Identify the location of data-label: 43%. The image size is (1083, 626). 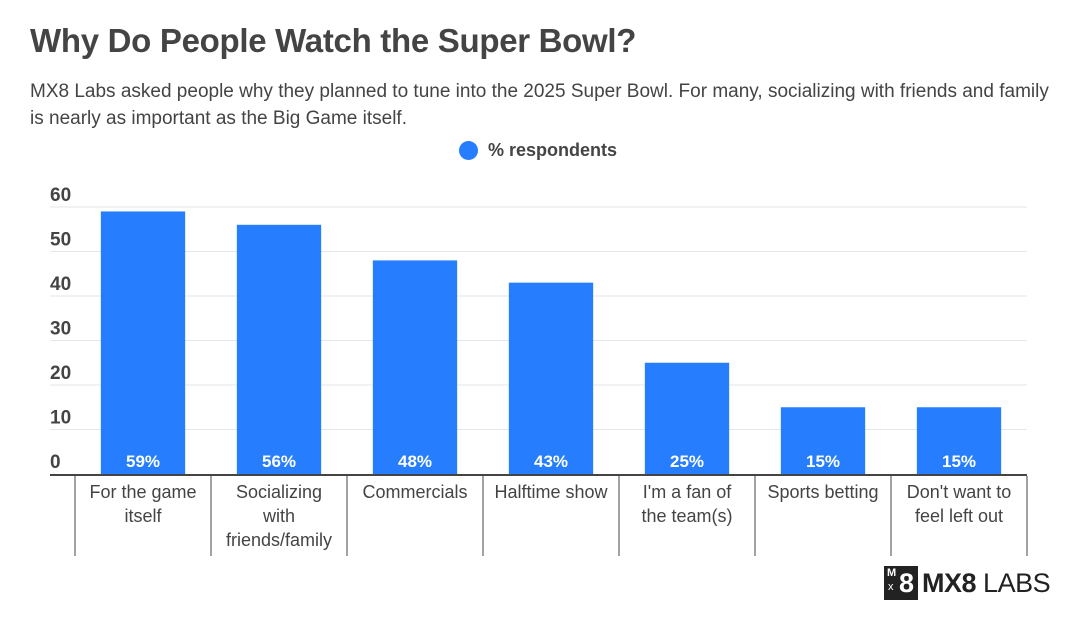
(551, 461).